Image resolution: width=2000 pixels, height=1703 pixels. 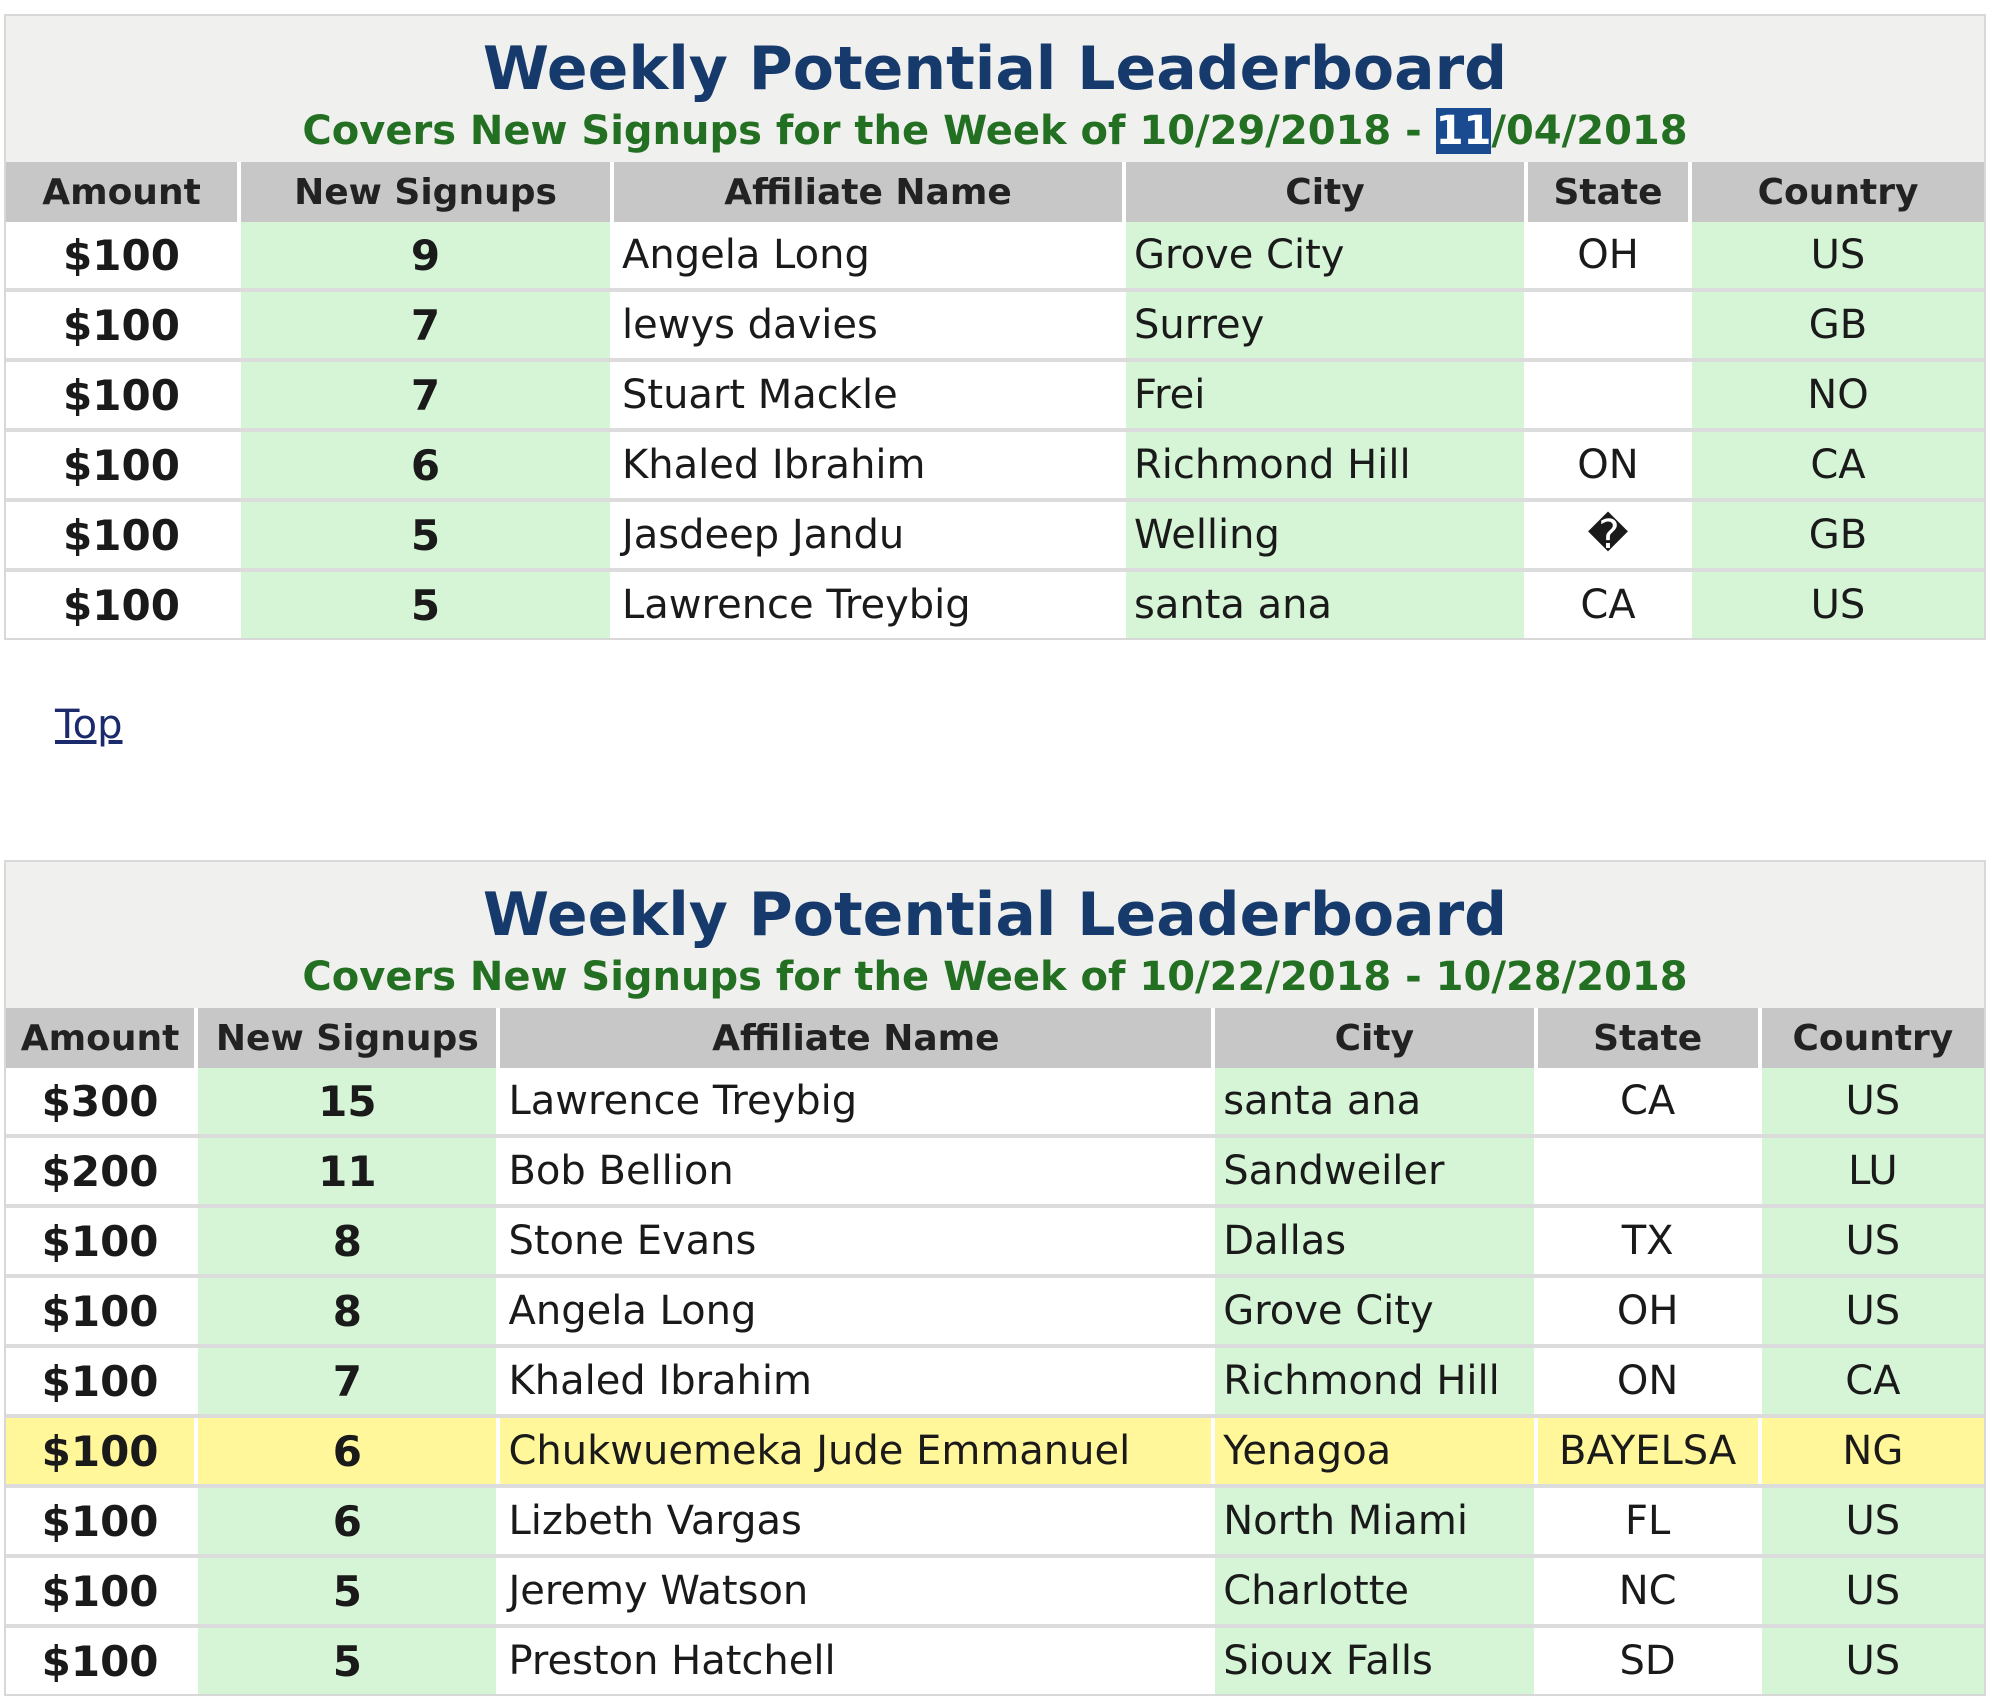 What do you see at coordinates (857, 1660) in the screenshot?
I see `cell-affiliate-name: Preston Hatchell` at bounding box center [857, 1660].